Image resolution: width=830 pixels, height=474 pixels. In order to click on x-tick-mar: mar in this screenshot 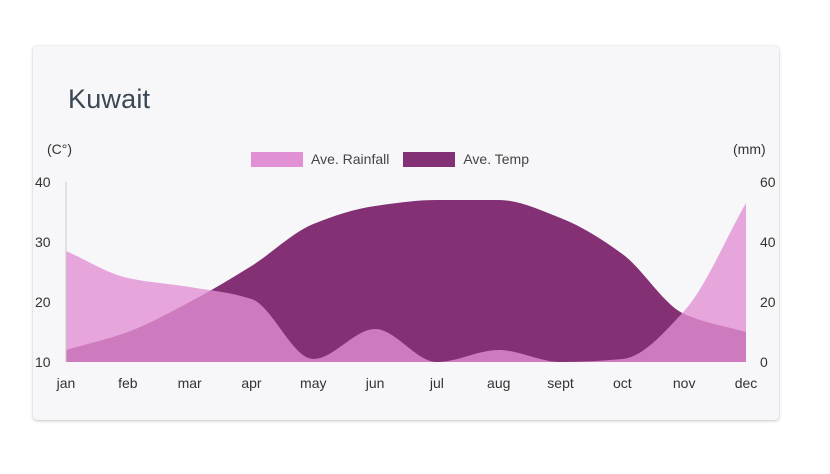, I will do `click(190, 383)`.